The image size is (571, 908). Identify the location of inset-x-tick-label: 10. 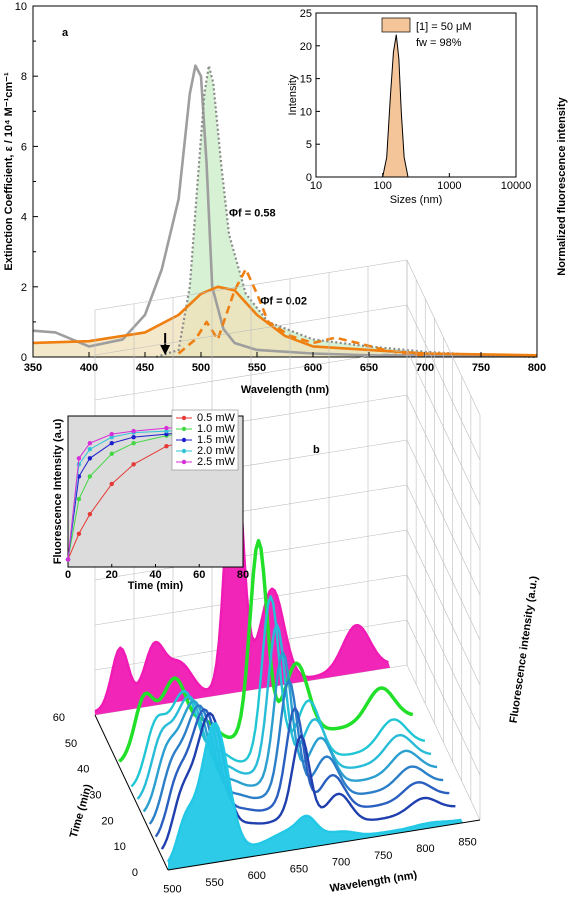
(316, 186).